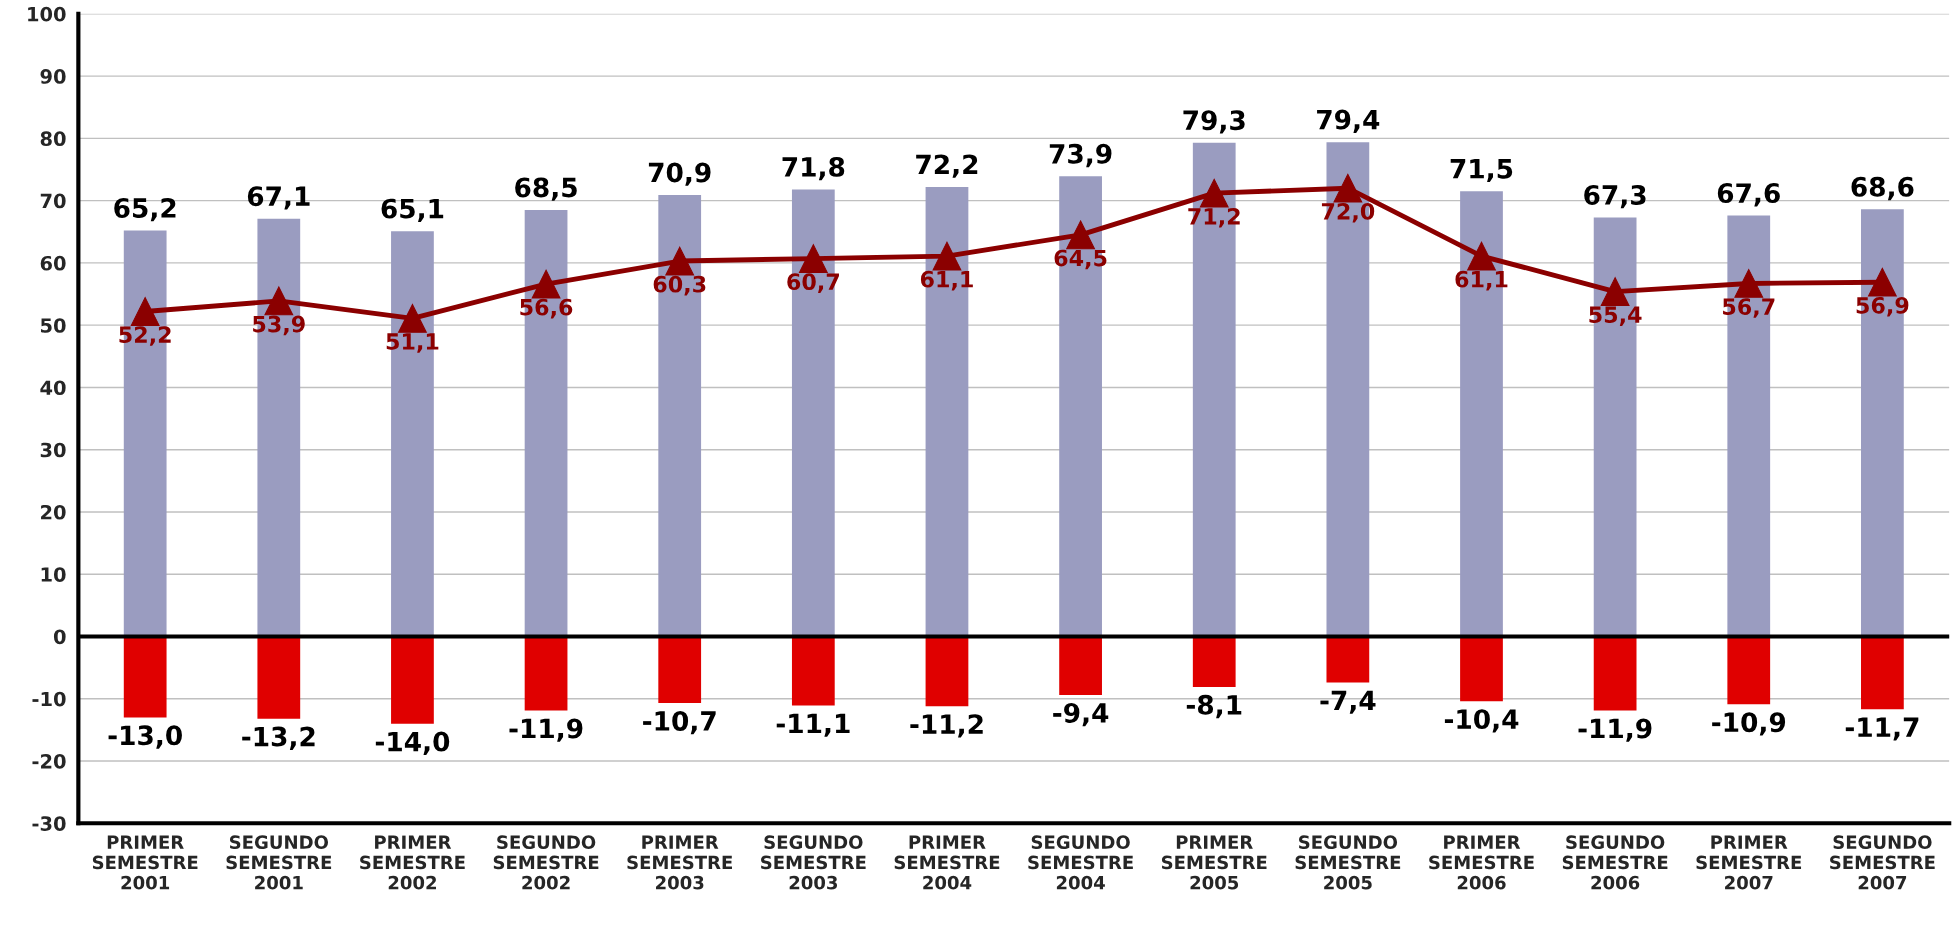 The image size is (1959, 925). What do you see at coordinates (412, 862) in the screenshot?
I see `x-tick-label: PRIMER SEMESTRE 2002` at bounding box center [412, 862].